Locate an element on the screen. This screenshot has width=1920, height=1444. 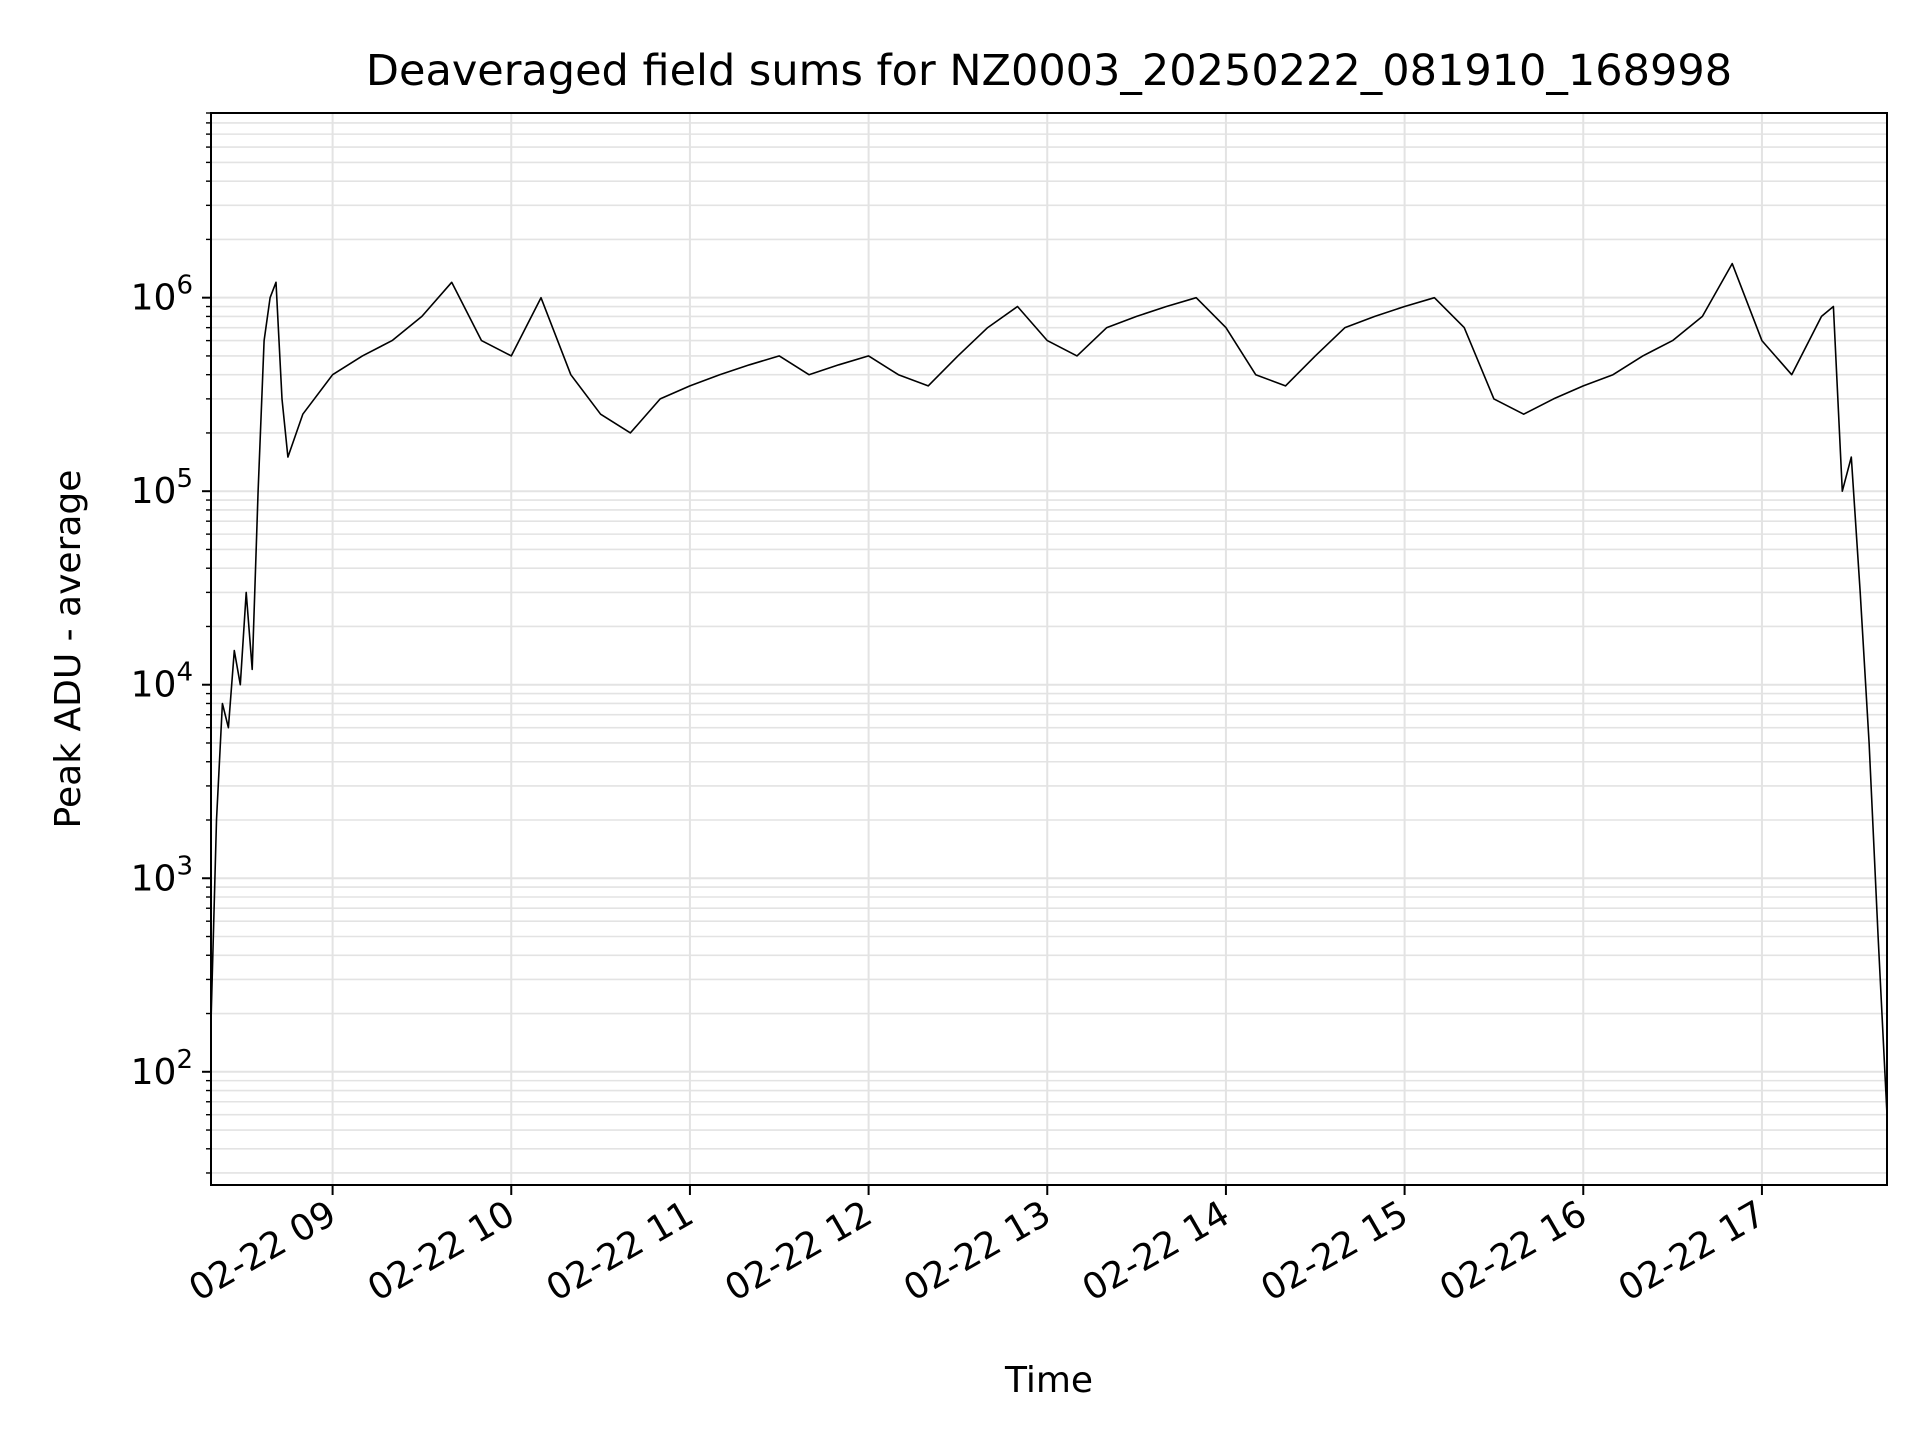
y-tick-label: 10² is located at coordinates (162, 1069).